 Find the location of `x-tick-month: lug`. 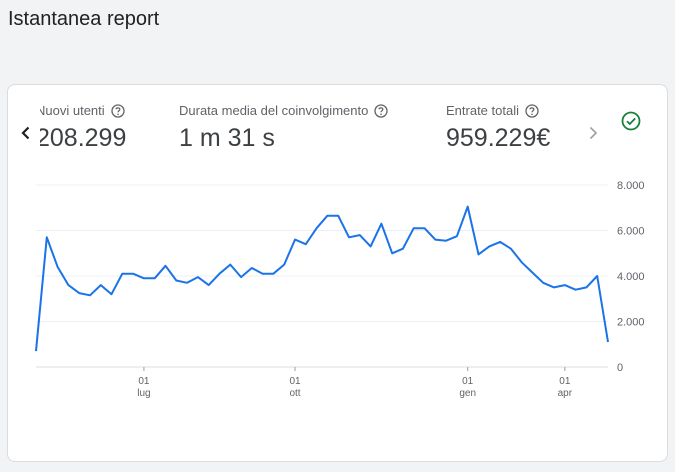

x-tick-month: lug is located at coordinates (143, 393).